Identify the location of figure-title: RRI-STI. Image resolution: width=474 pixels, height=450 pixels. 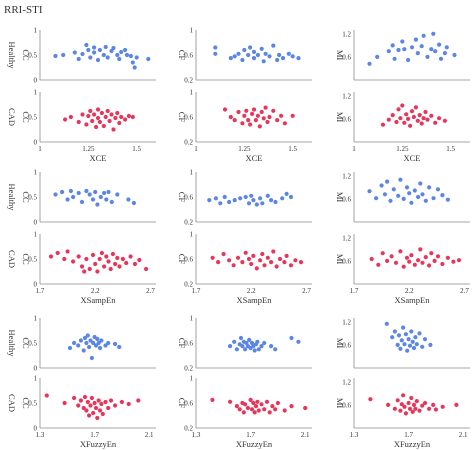
(23, 10).